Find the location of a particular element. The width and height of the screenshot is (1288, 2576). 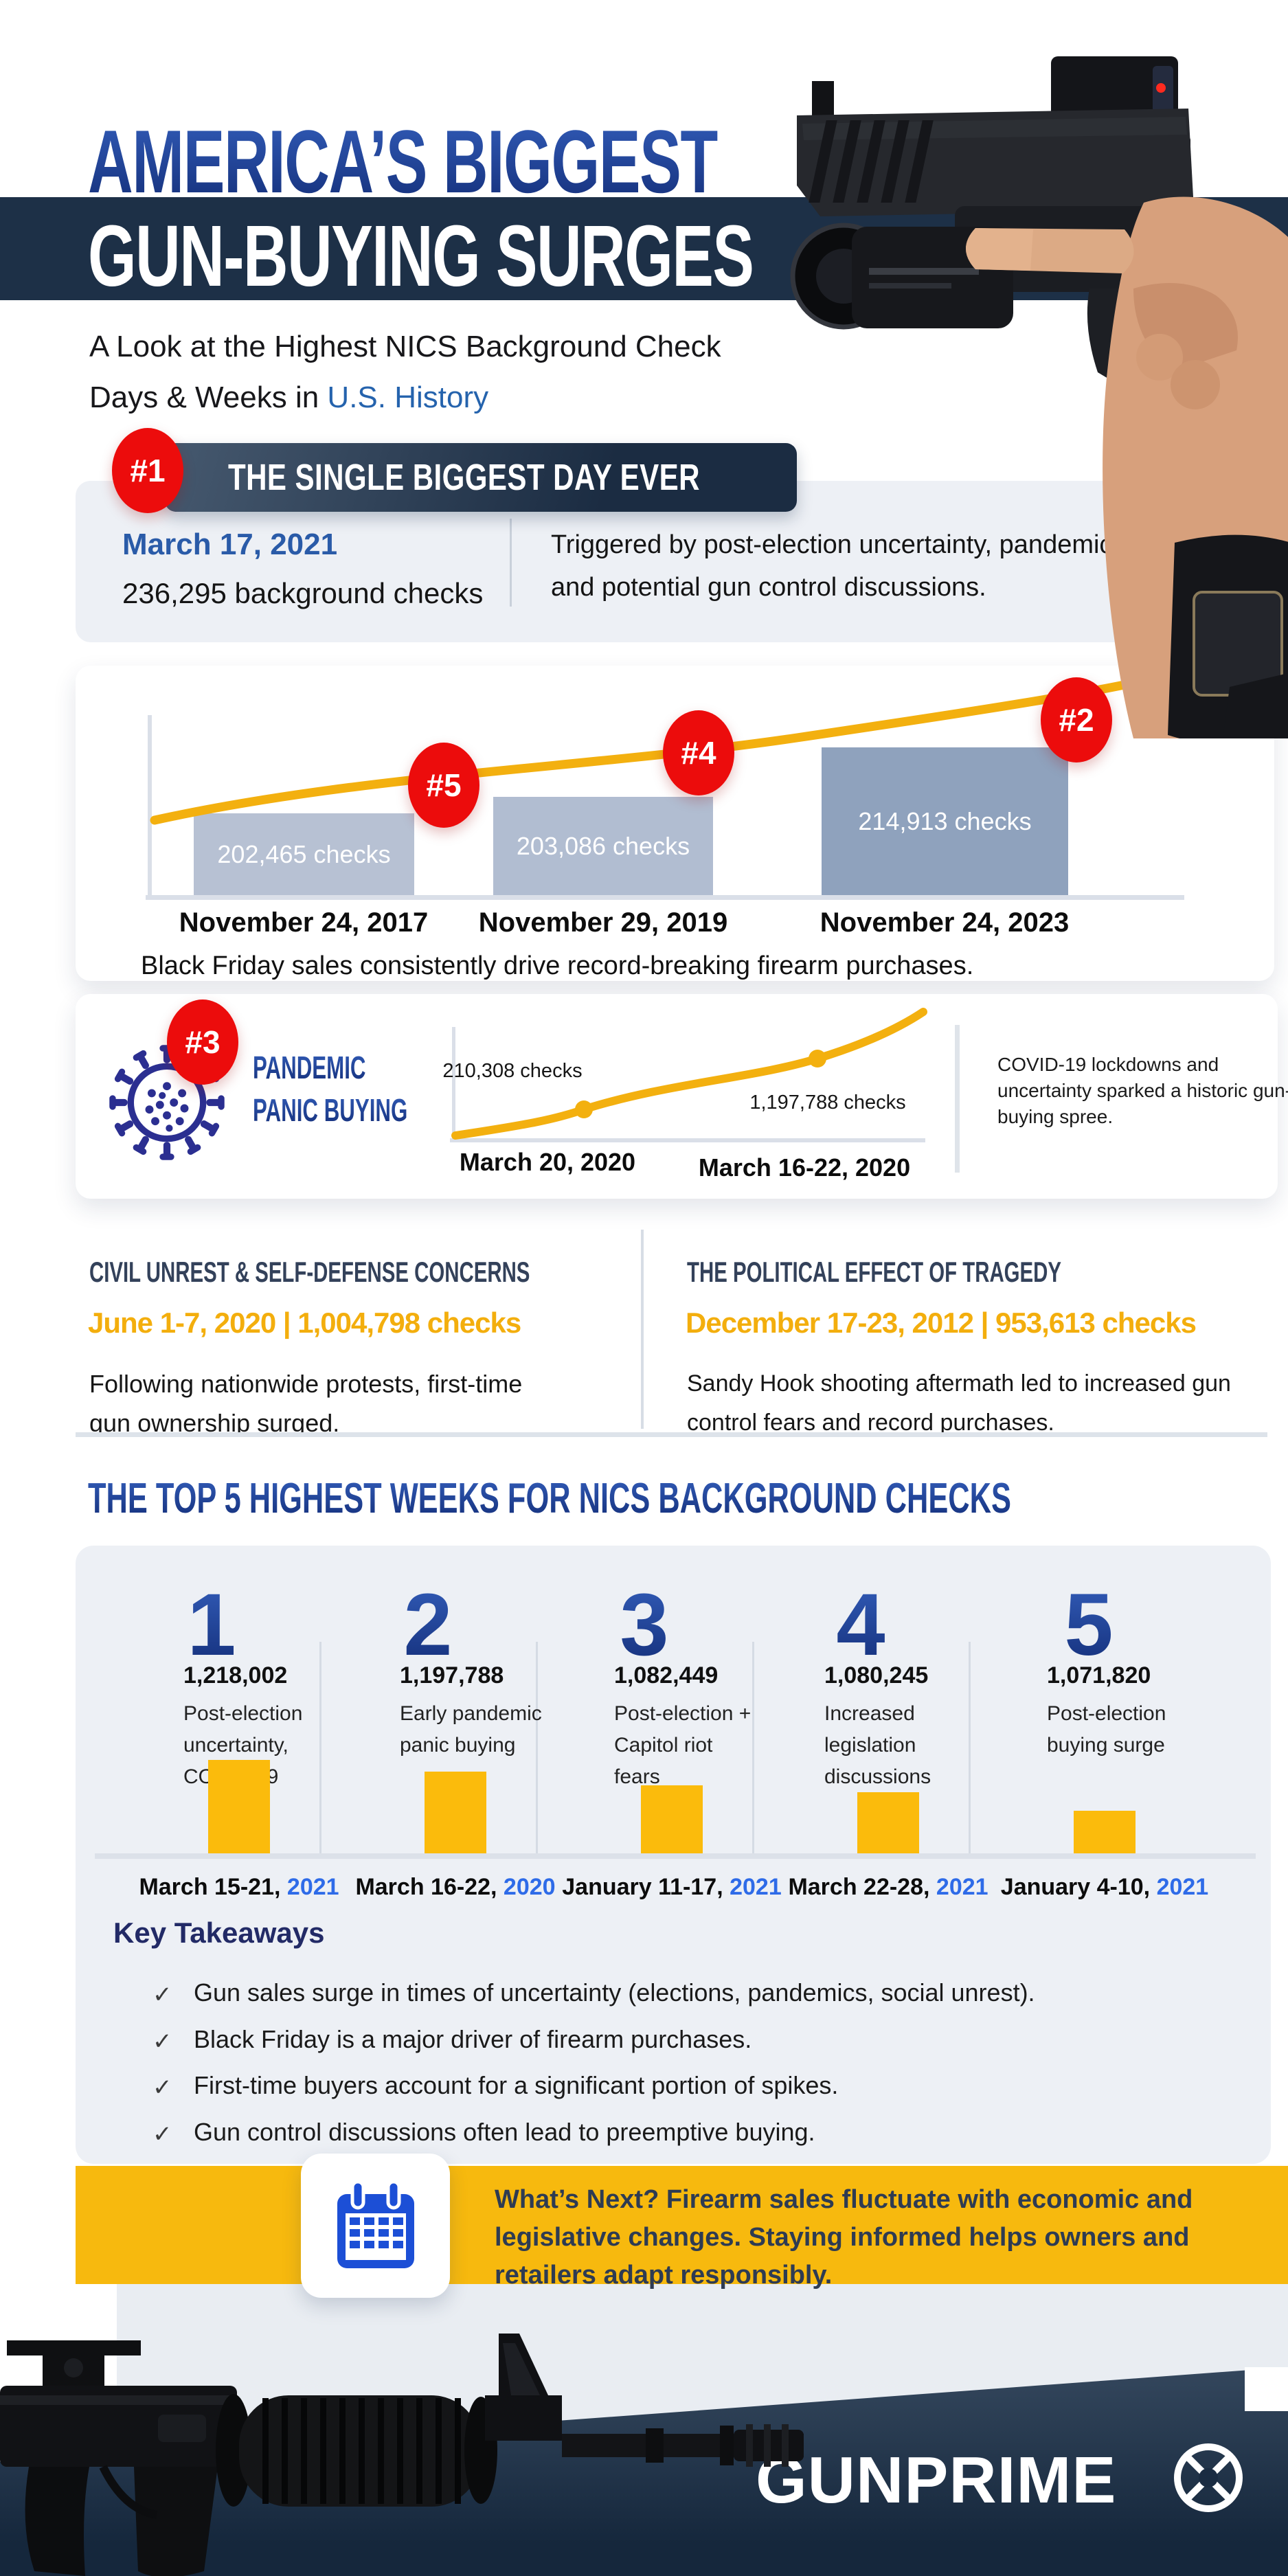

rank-number: 1 is located at coordinates (211, 1625).